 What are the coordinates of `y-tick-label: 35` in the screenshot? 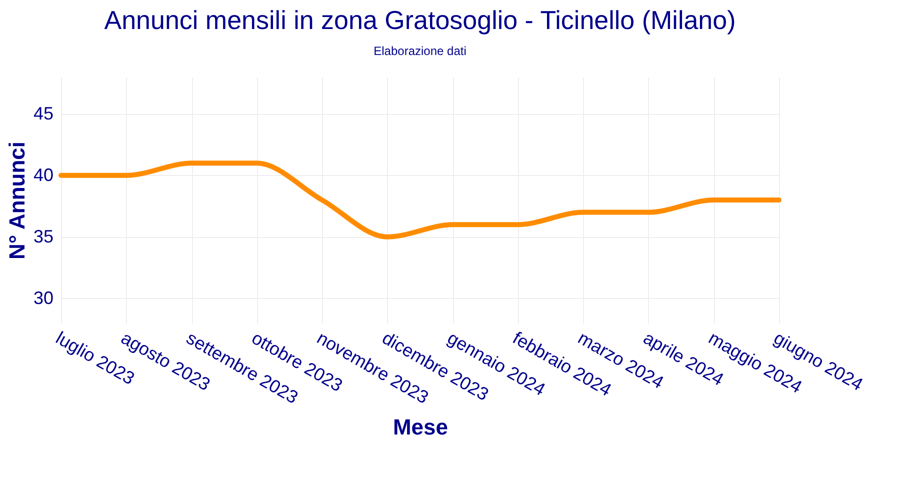 It's located at (43, 236).